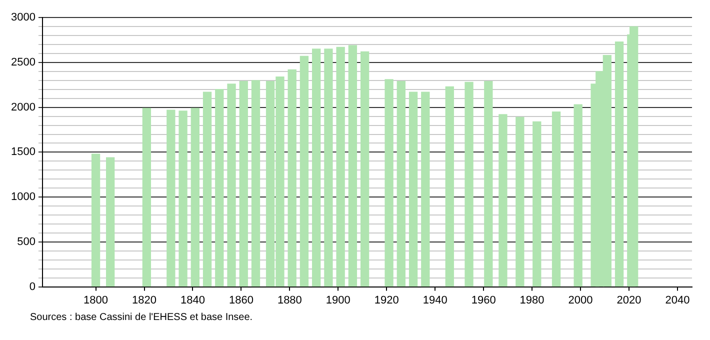  What do you see at coordinates (580, 300) in the screenshot?
I see `x-tick-label: 2000` at bounding box center [580, 300].